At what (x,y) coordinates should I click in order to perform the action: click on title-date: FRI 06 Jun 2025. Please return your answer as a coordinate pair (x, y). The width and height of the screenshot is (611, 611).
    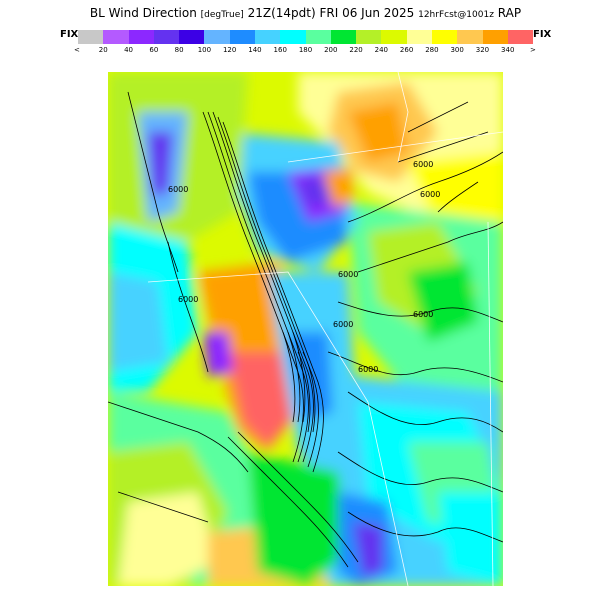
    Looking at the image, I should click on (367, 13).